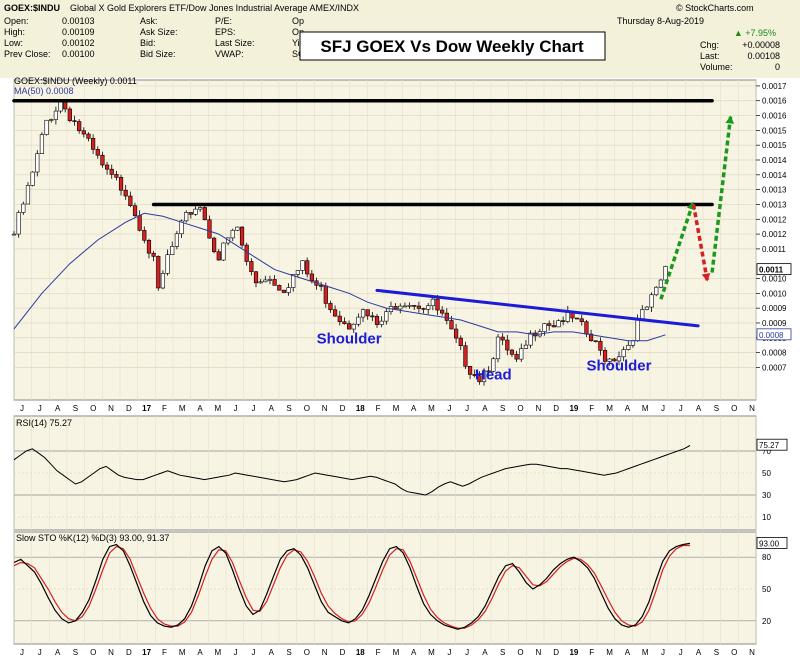 Image resolution: width=800 pixels, height=665 pixels. I want to click on sto-k-line, so click(352, 586).